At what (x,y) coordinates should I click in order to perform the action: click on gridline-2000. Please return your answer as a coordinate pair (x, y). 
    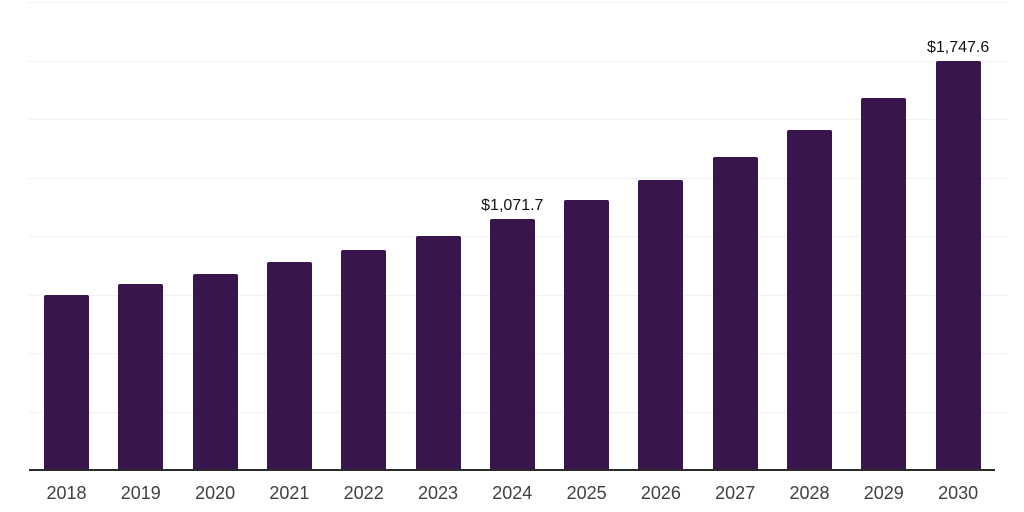
    Looking at the image, I should click on (518, 2).